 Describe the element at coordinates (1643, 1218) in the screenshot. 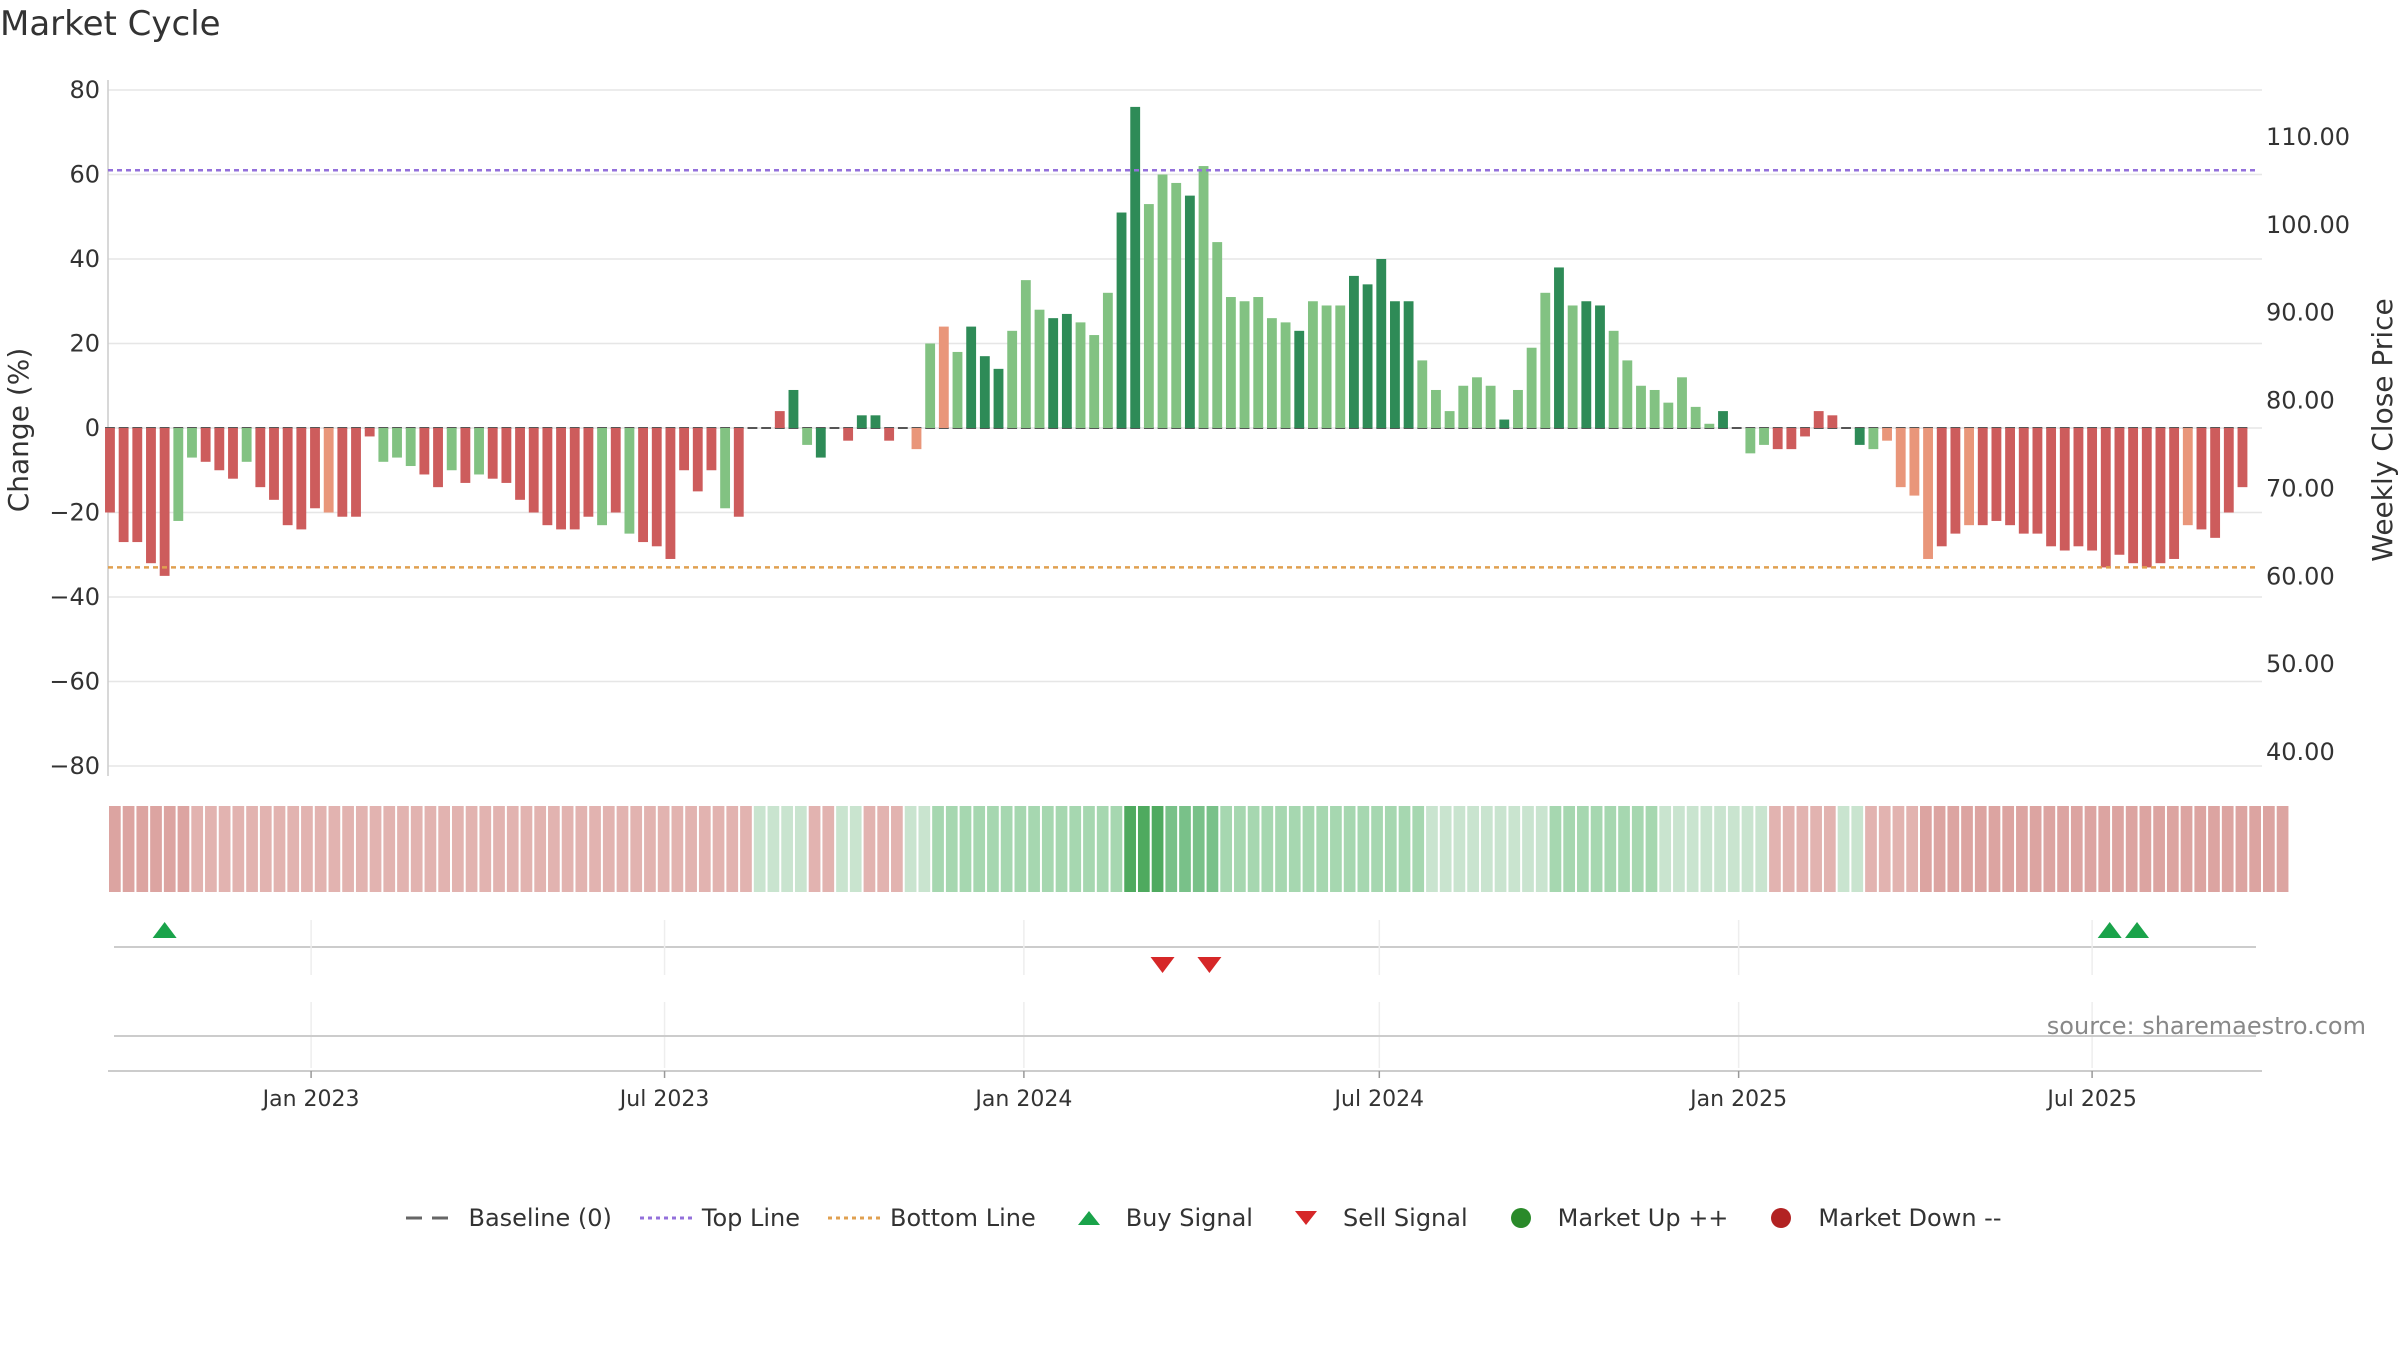

I see `legend-label: Market Up ++` at that location.